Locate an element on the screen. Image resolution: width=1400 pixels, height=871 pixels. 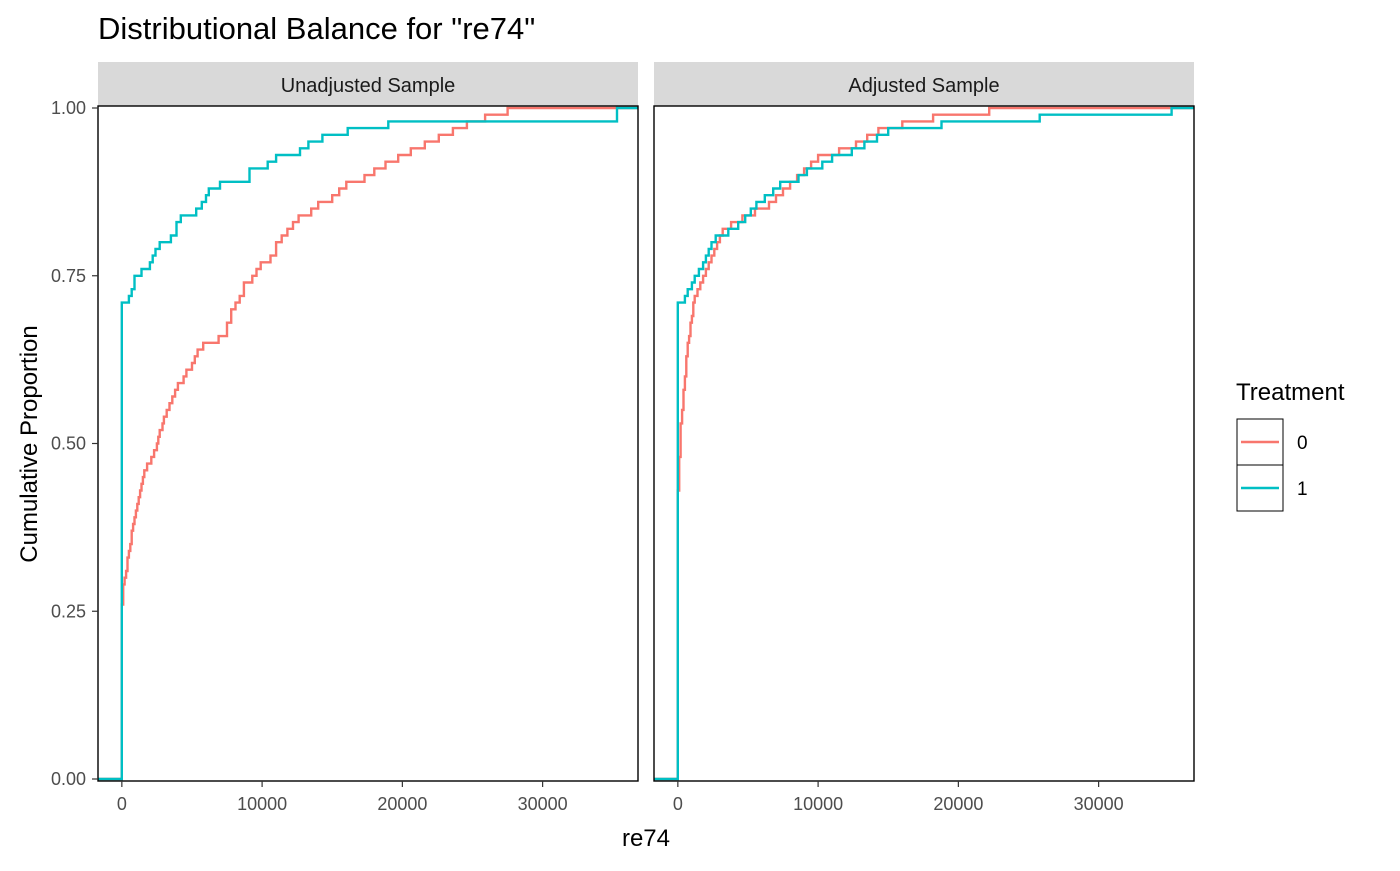
strip-background-adjusted is located at coordinates (924, 84).